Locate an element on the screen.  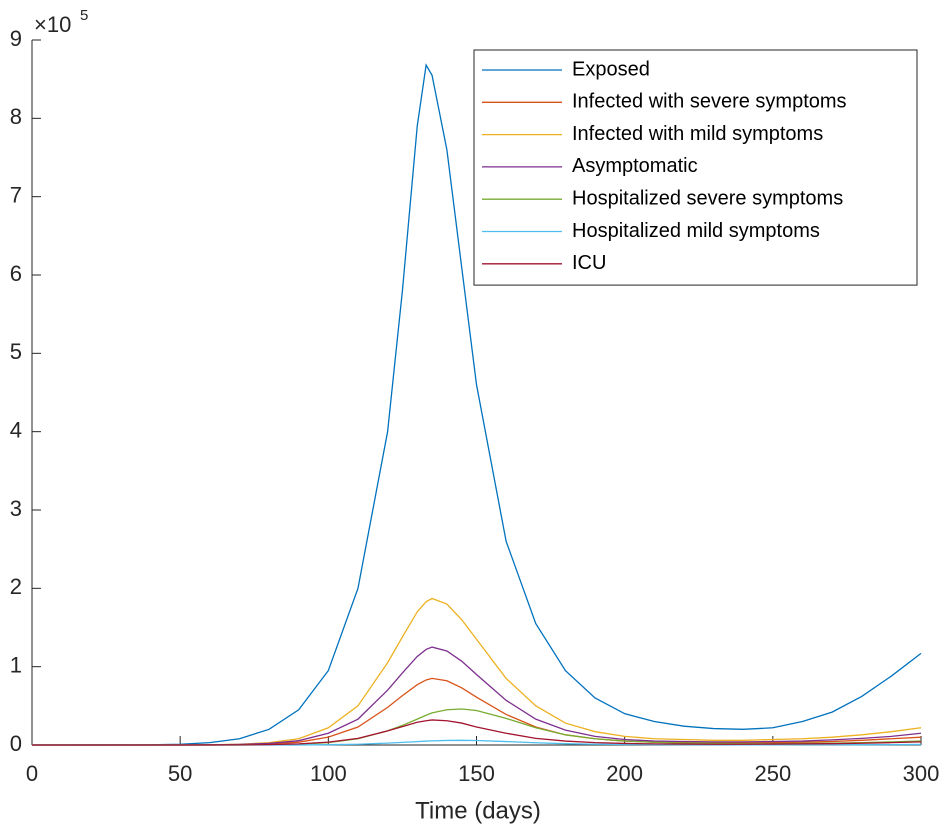
legend-box is located at coordinates (695, 167).